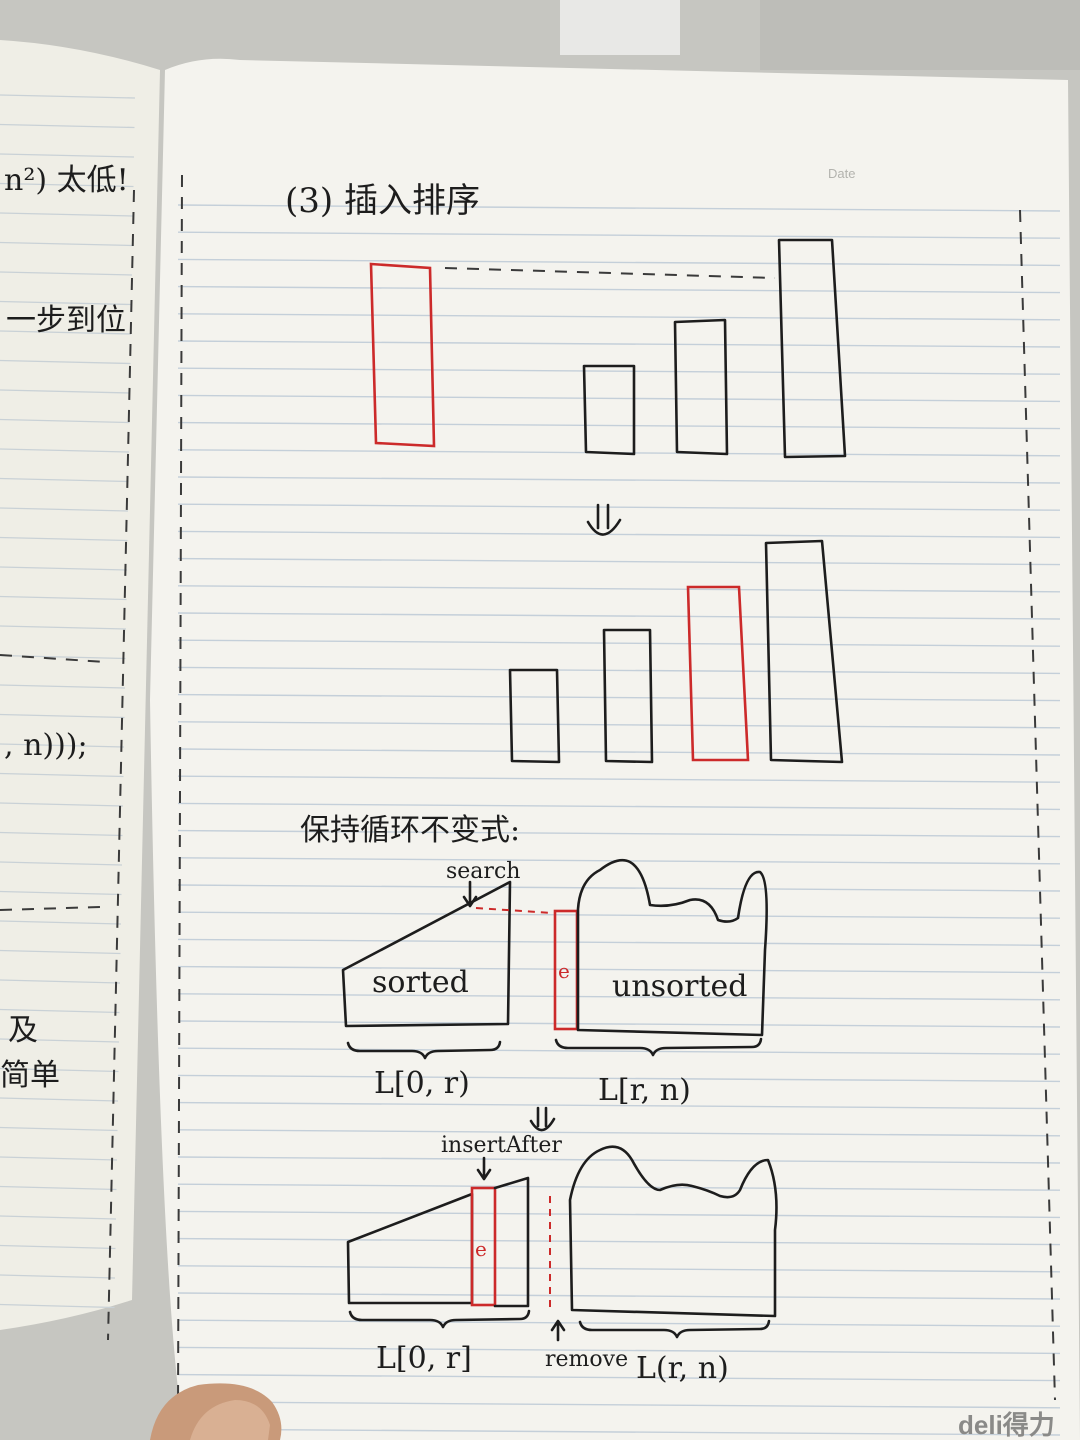 The image size is (1080, 1440). Describe the element at coordinates (422, 1083) in the screenshot. I see `range-sorted-top-label: L[0, r)` at that location.